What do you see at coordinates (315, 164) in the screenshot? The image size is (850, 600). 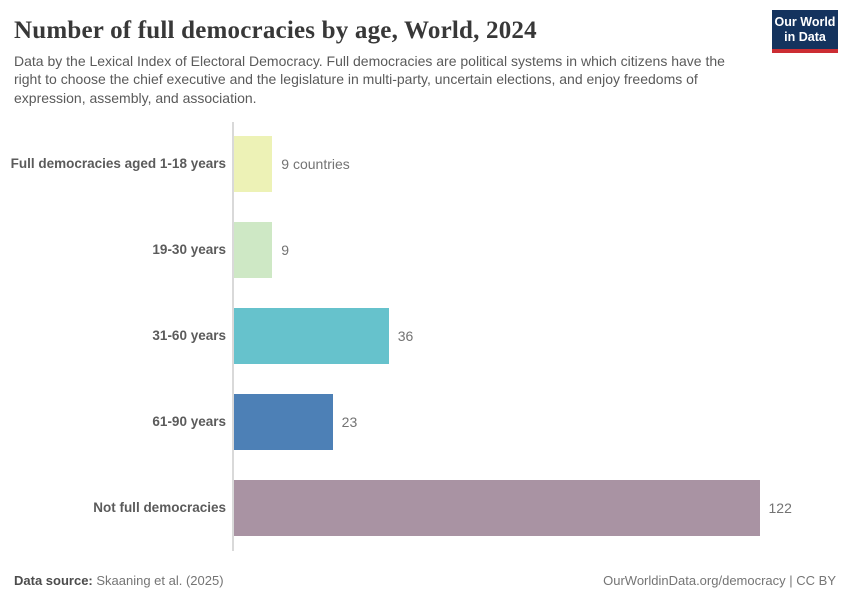 I see `bar-value-label: 9 countries` at bounding box center [315, 164].